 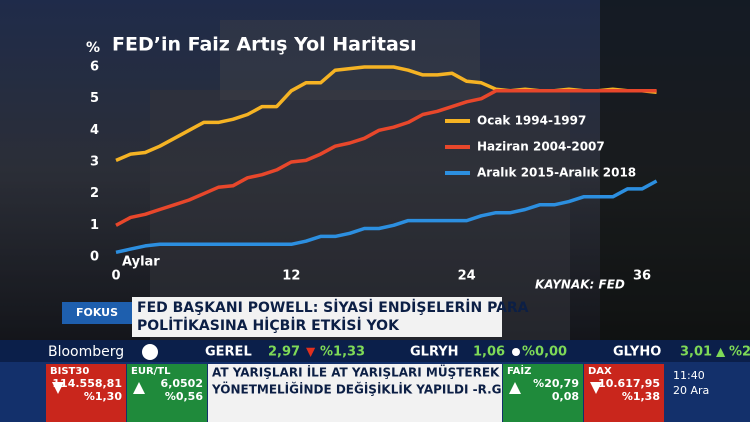 I want to click on ticker-top-bar, so click(x=375, y=351).